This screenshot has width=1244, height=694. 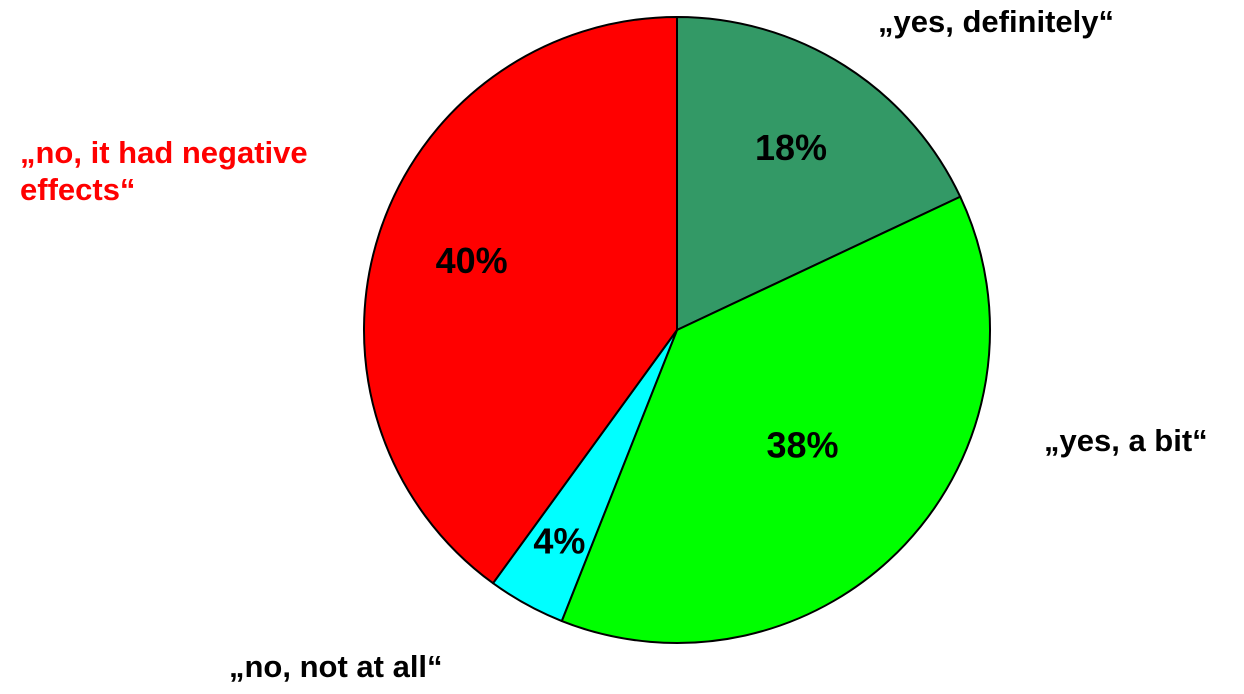 What do you see at coordinates (472, 260) in the screenshot?
I see `percent-label-3: 40%` at bounding box center [472, 260].